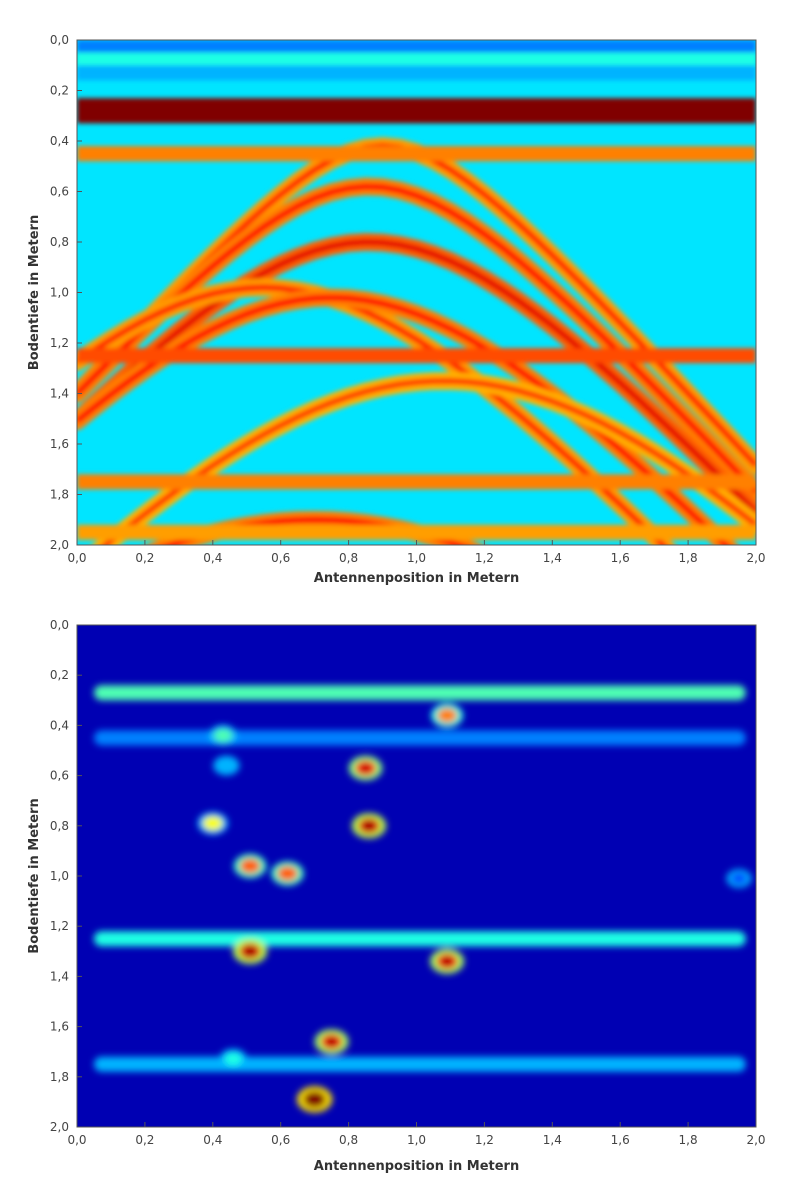 This screenshot has height=1200, width=804. I want to click on x-axis-title-1: Antennenposition in Metern, so click(416, 578).